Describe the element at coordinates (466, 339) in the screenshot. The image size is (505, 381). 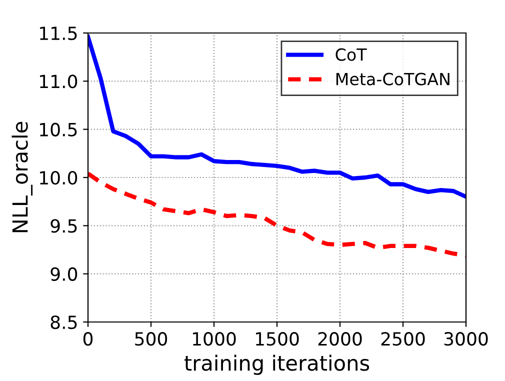
I see `x-tick-label: 3000` at that location.